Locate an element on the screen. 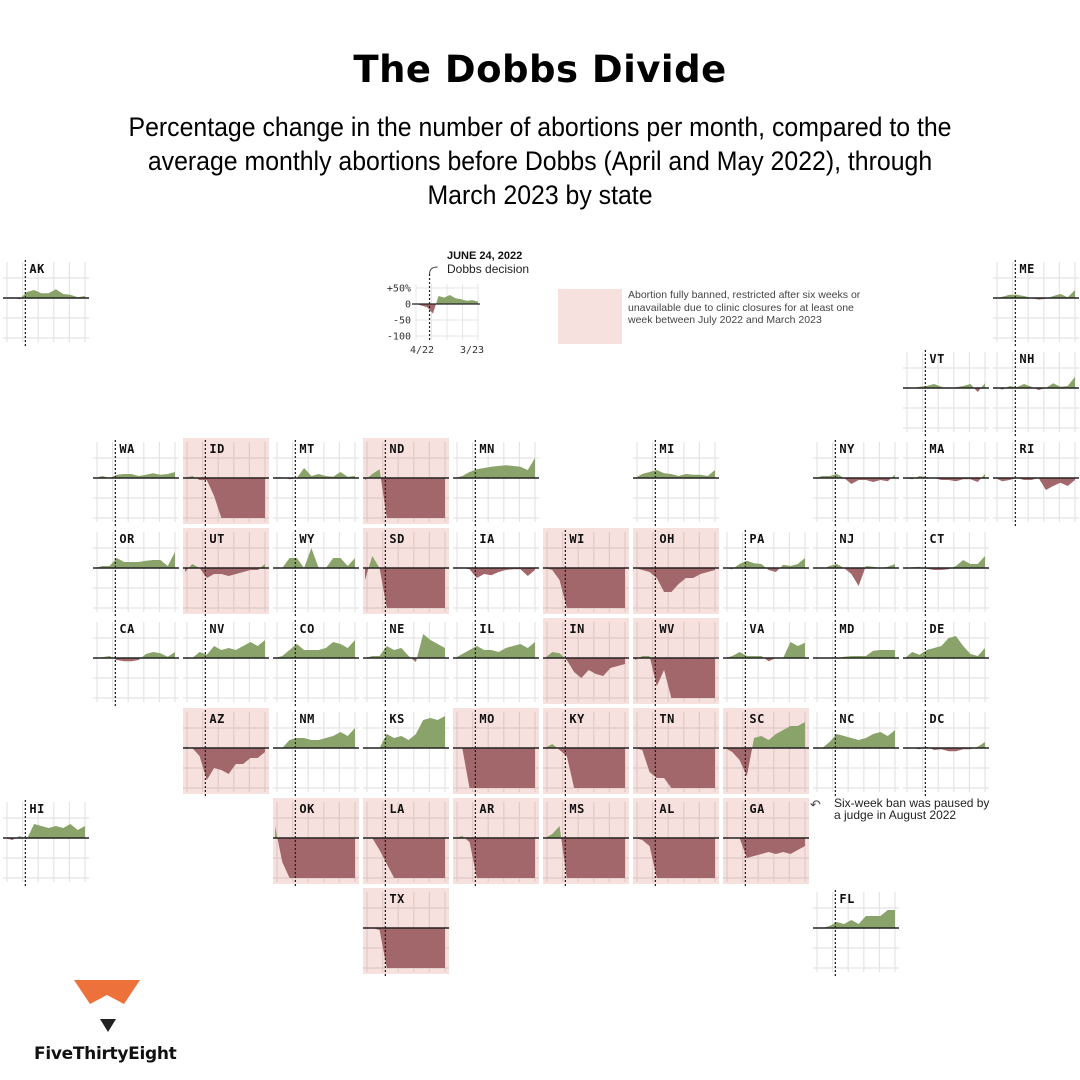  state-label: LA is located at coordinates (397, 809).